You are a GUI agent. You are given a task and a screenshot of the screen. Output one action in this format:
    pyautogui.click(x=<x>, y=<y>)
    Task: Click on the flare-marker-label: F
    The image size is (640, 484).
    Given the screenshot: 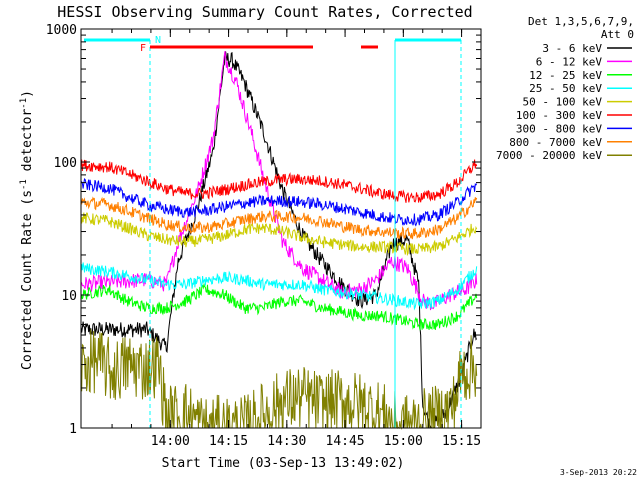 What is the action you would take?
    pyautogui.click(x=143, y=48)
    